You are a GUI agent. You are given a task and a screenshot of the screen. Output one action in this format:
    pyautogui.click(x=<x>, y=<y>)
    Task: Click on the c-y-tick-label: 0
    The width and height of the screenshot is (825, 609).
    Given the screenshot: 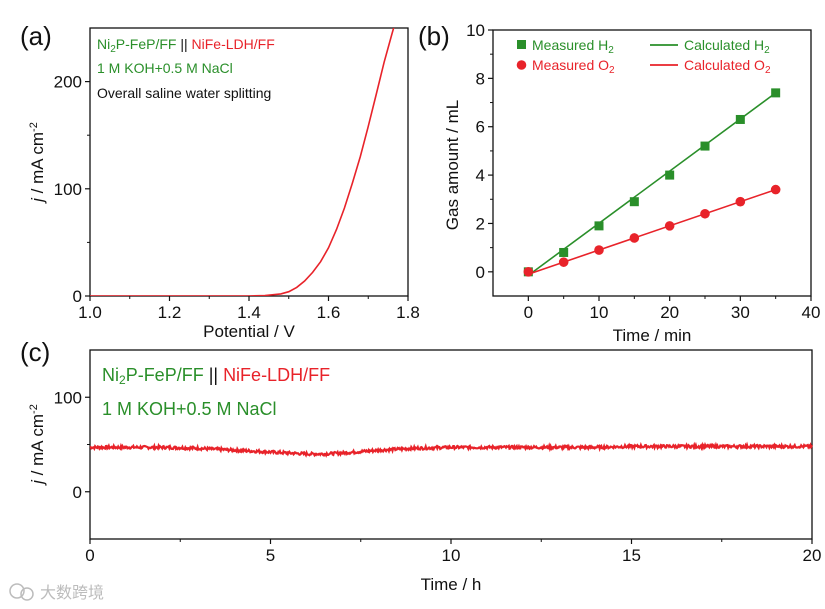 What is the action you would take?
    pyautogui.click(x=77, y=492)
    